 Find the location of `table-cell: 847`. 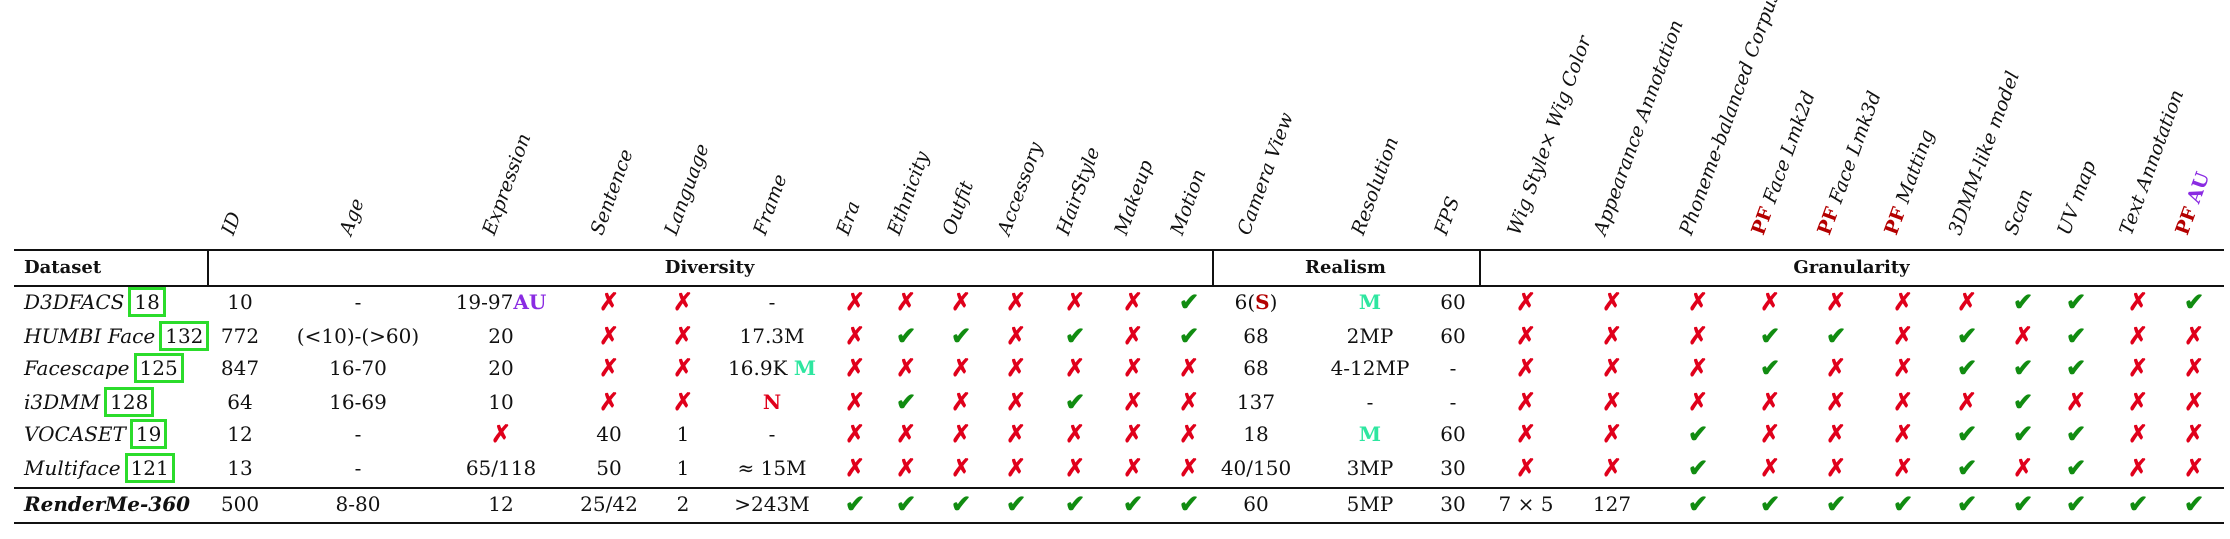

table-cell: 847 is located at coordinates (240, 368).